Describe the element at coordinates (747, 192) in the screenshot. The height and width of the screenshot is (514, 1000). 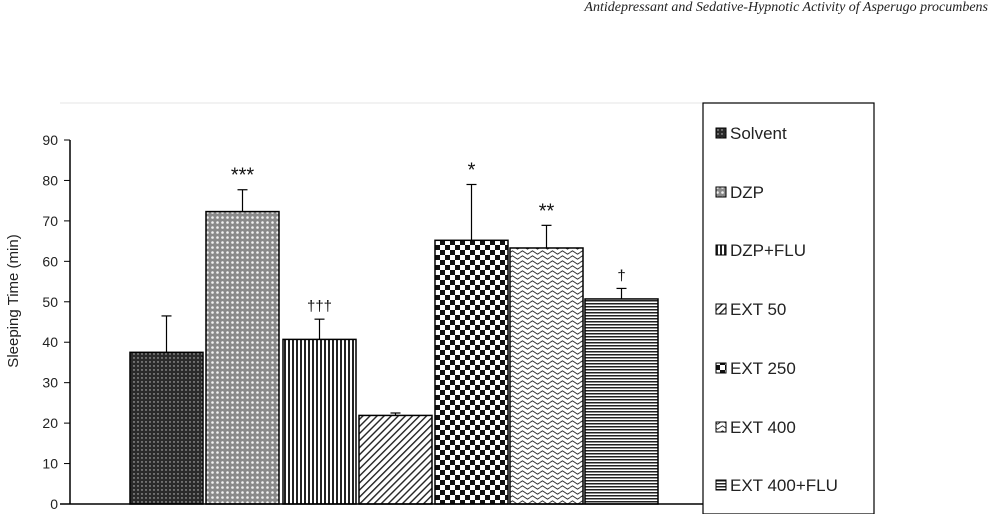
I see `legend-label: DZP` at that location.